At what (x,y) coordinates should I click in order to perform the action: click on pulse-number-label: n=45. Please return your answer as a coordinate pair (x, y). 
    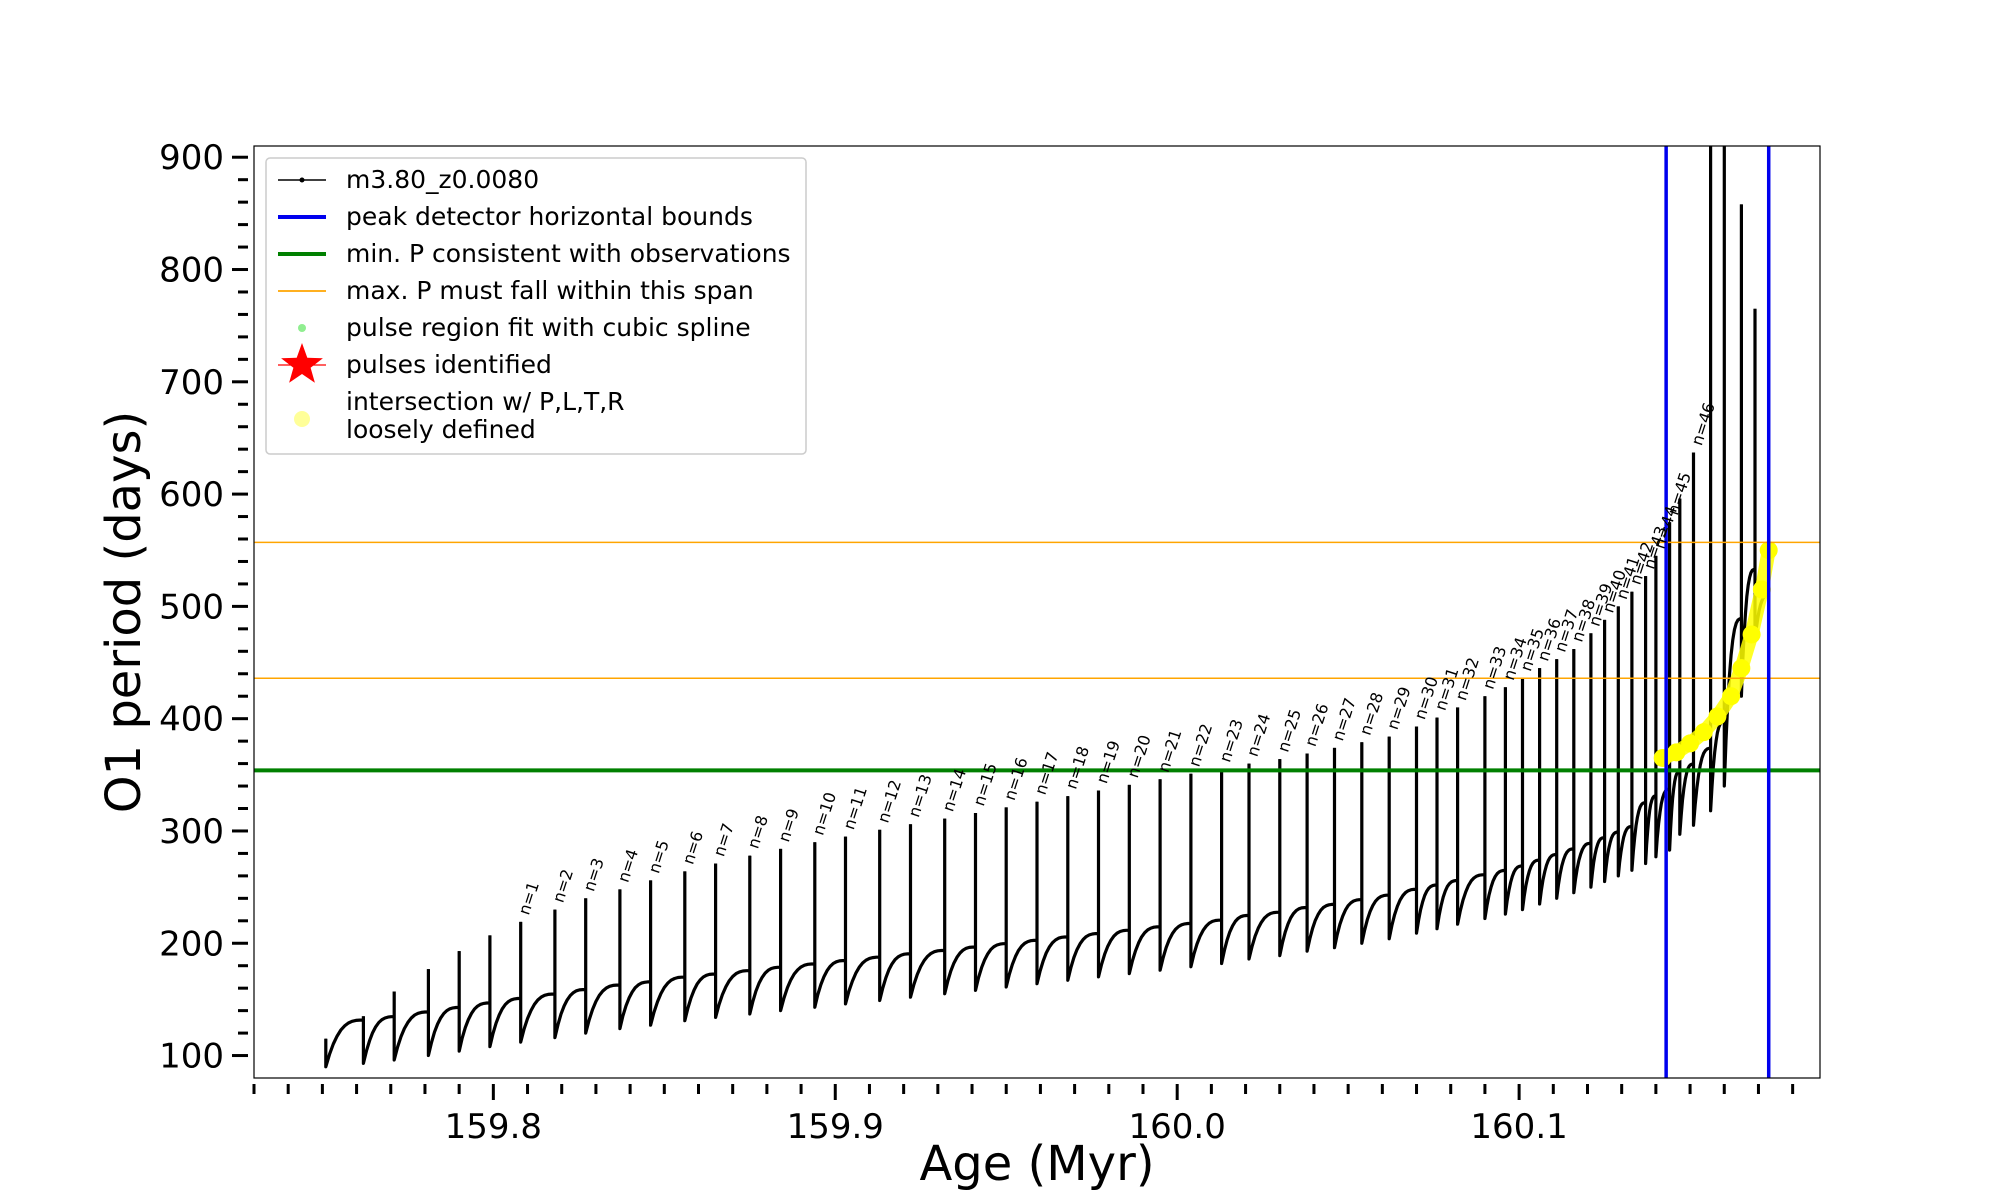
    Looking at the image, I should click on (1679, 494).